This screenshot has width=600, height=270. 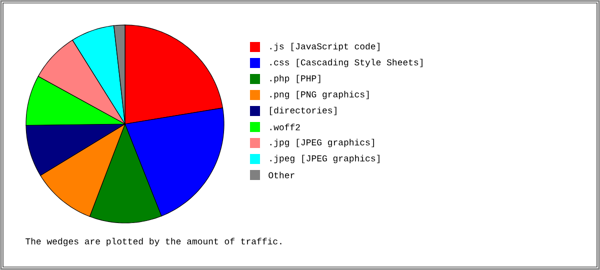 What do you see at coordinates (154, 242) in the screenshot?
I see `text: The wedges are plotted by the amount of traffic.` at bounding box center [154, 242].